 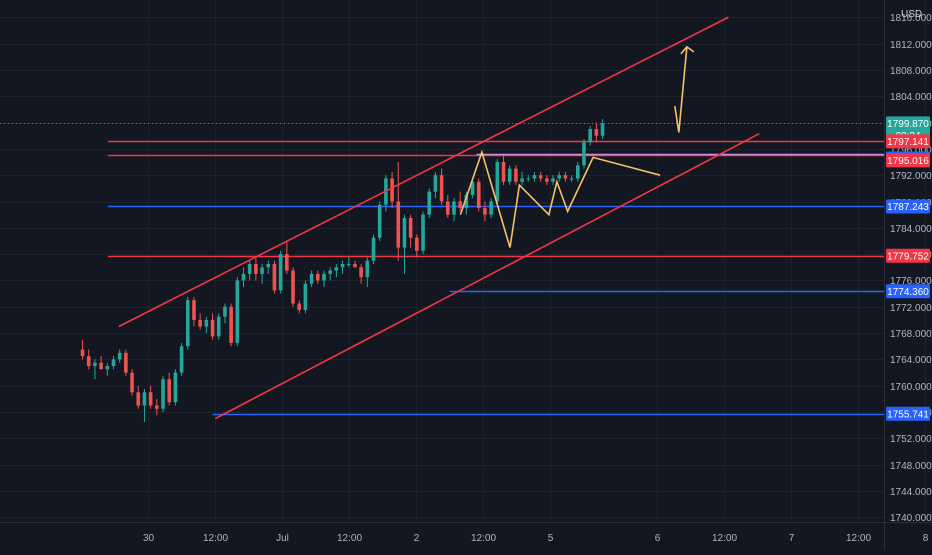 What do you see at coordinates (911, 97) in the screenshot?
I see `price-tick-label: 1804.000` at bounding box center [911, 97].